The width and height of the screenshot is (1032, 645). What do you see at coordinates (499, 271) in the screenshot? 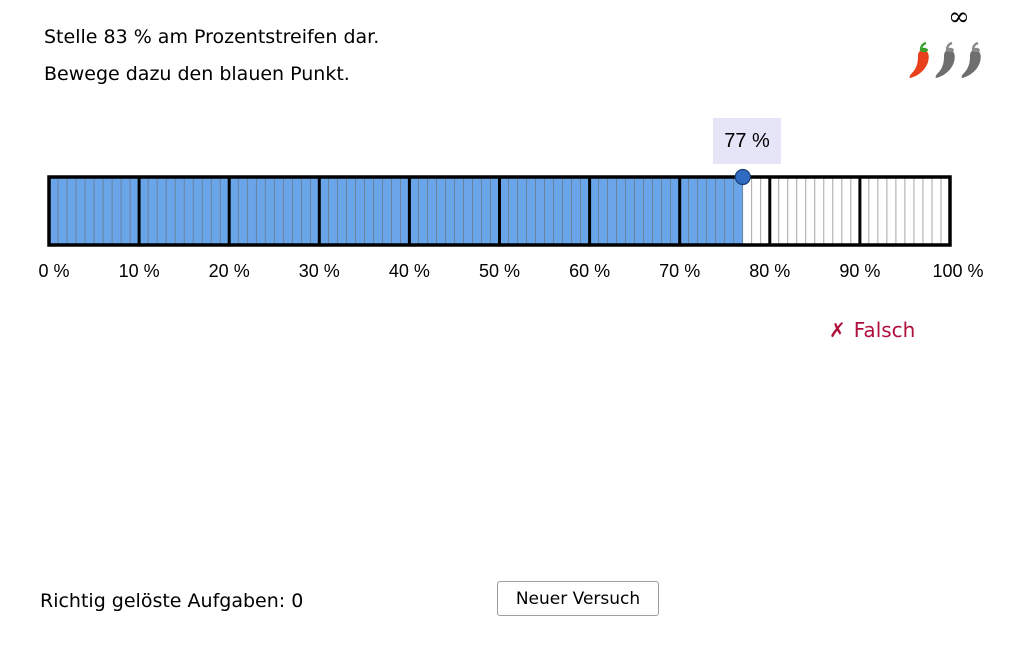
I see `tick-label: 50 %` at bounding box center [499, 271].